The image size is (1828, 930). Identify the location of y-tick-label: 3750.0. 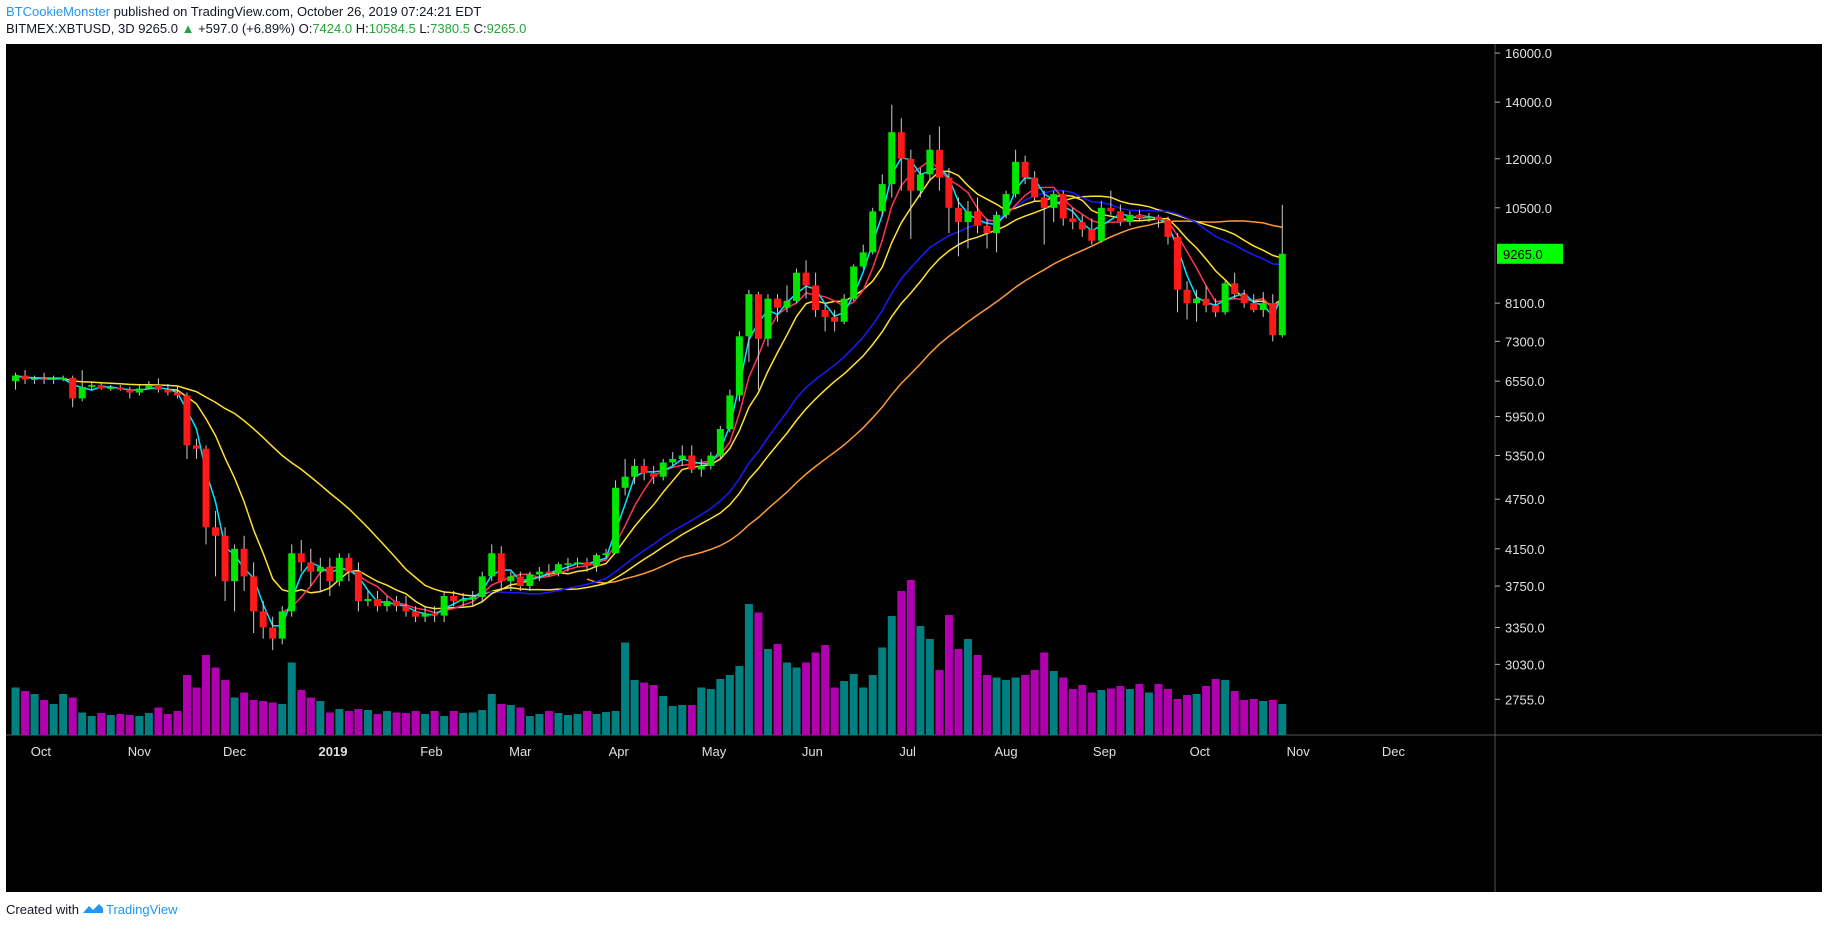
(1525, 586).